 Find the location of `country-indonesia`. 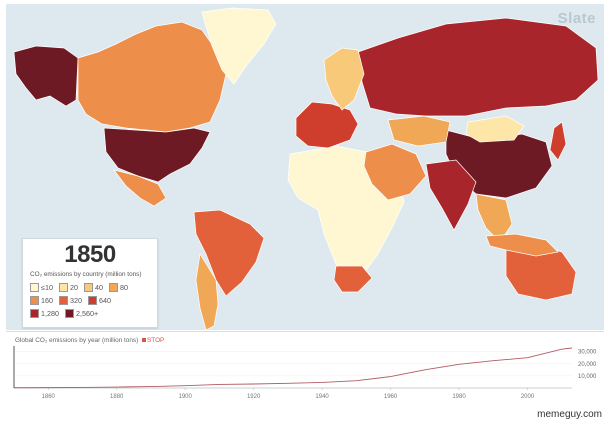

country-indonesia is located at coordinates (522, 245).